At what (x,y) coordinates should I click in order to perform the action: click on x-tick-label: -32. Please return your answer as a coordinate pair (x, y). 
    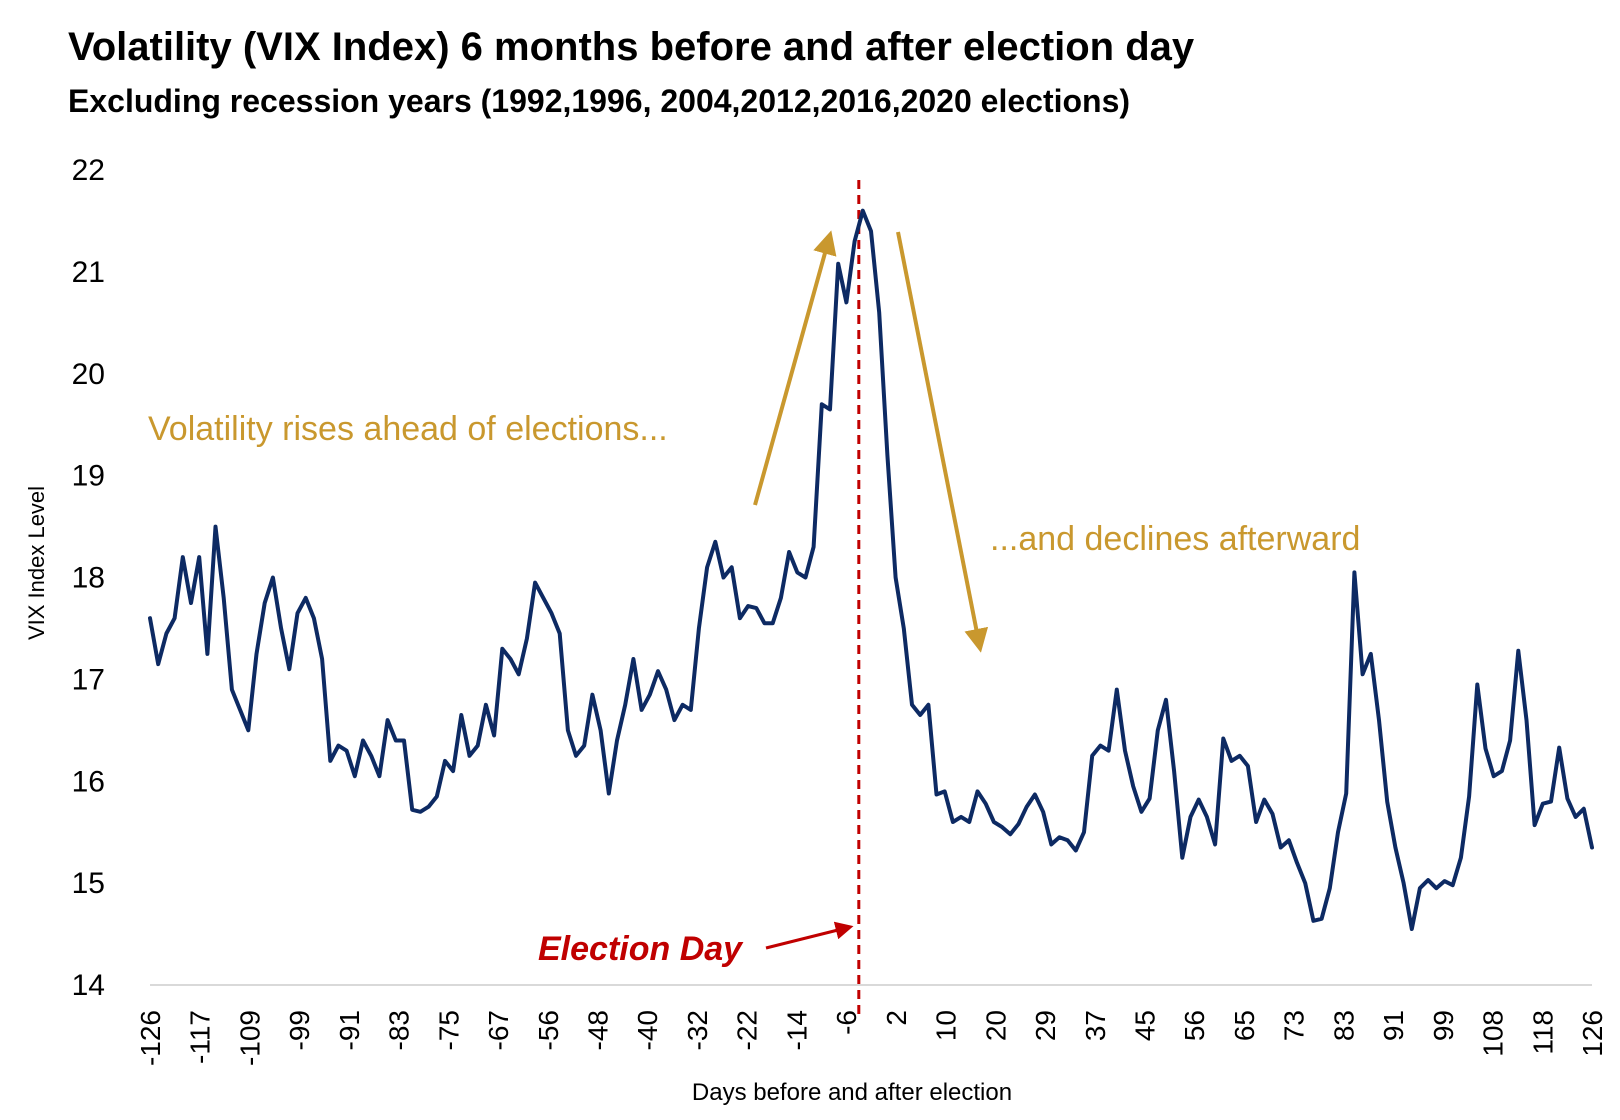
    Looking at the image, I should click on (697, 1030).